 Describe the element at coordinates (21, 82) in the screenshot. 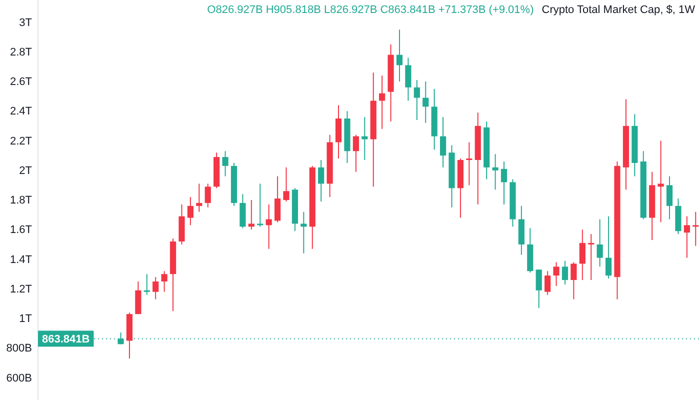

I see `y-tick-label: 2.6T` at that location.